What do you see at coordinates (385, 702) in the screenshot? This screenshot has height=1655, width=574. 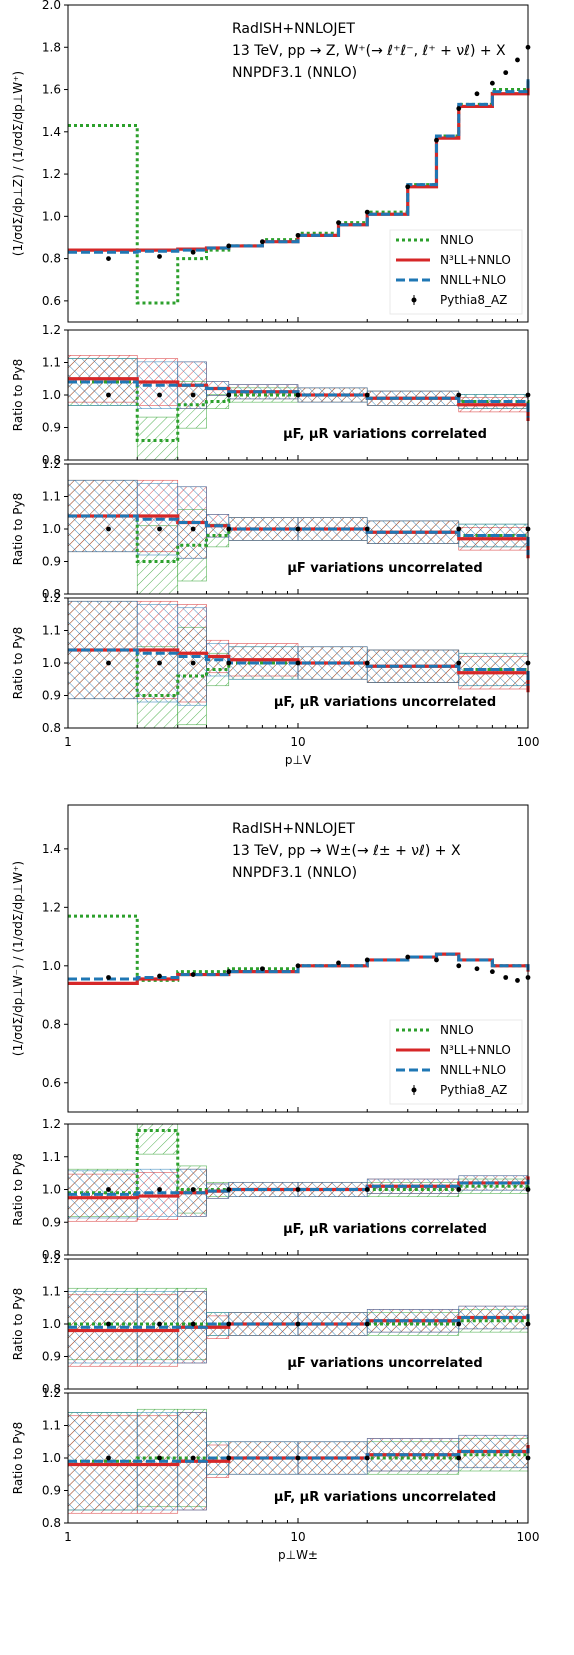 I see `chart1-panel4-annotation: μF, μR variations uncorrelated` at bounding box center [385, 702].